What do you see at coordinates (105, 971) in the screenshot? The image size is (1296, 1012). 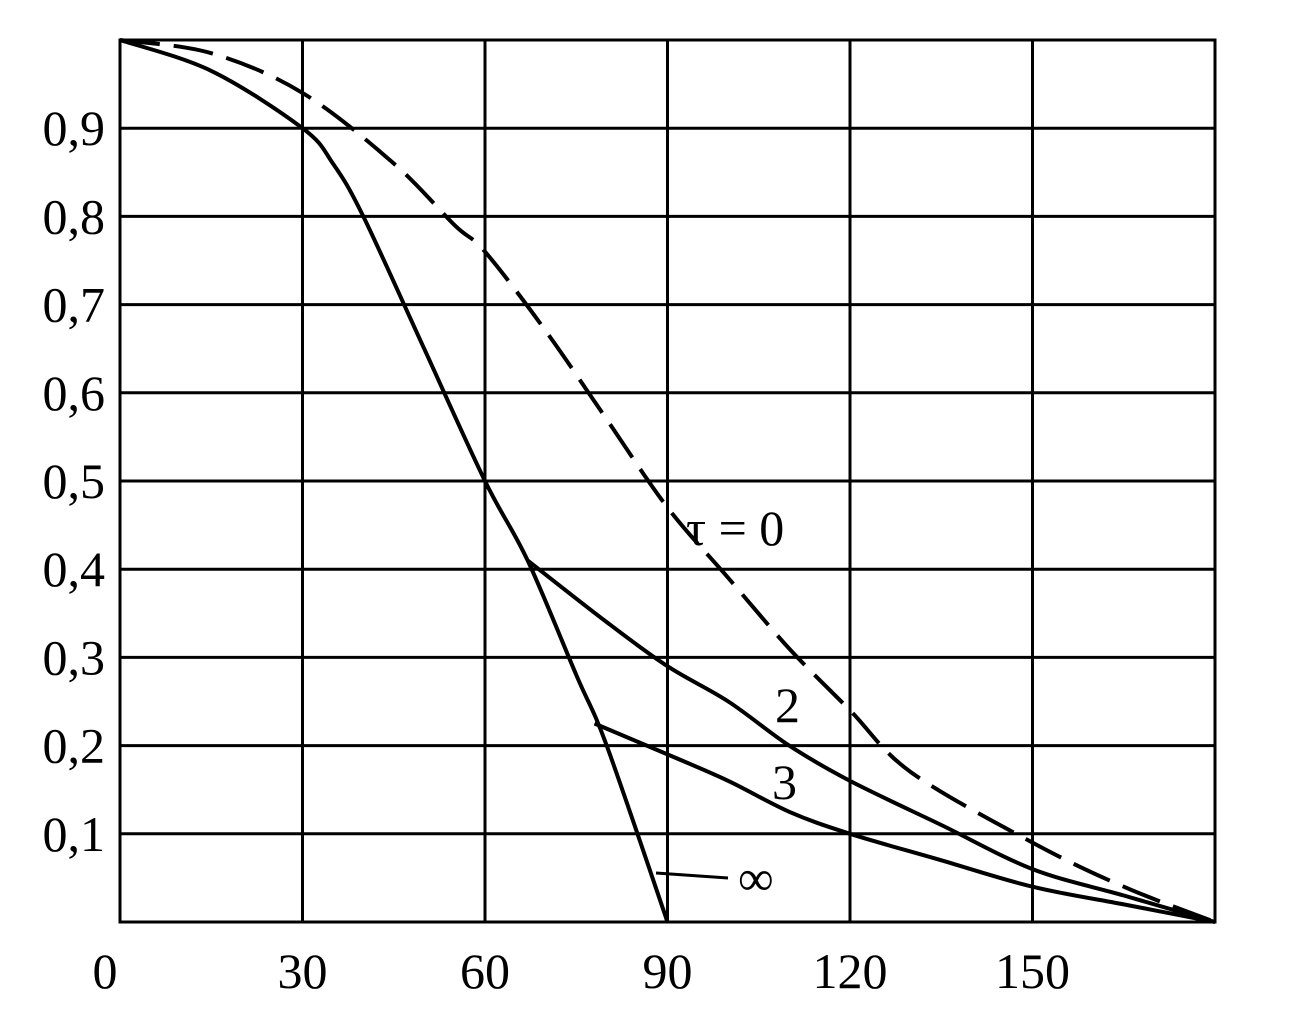 I see `x-tick-label-0: 0` at bounding box center [105, 971].